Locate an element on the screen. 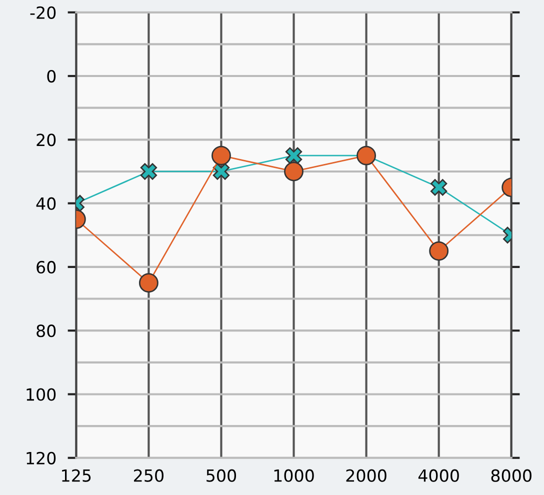 This screenshot has height=495, width=544. x-tick-label: 8000 is located at coordinates (511, 475).